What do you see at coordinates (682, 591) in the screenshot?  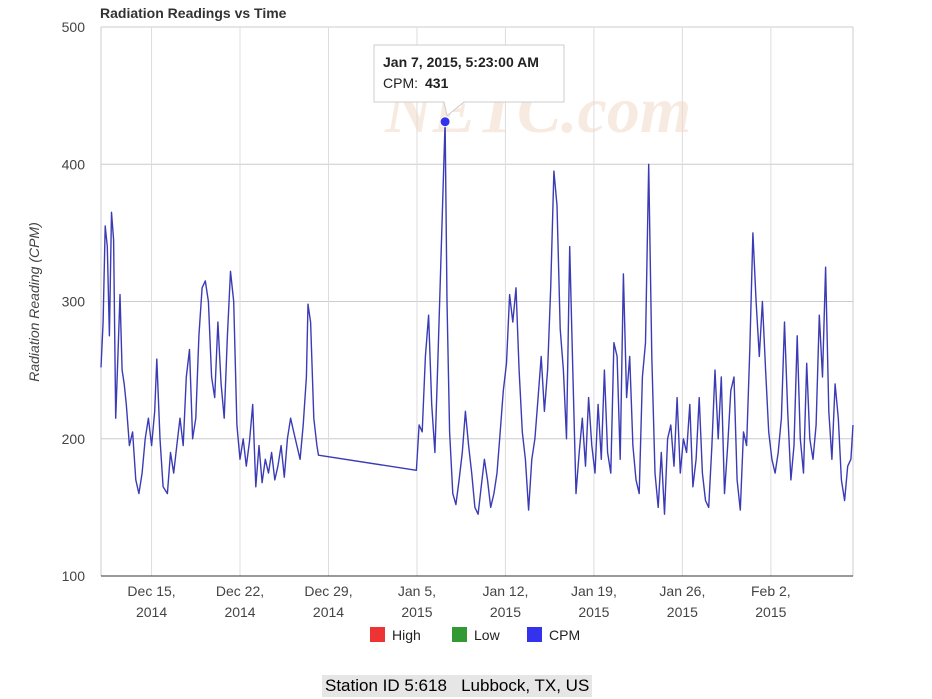 I see `x-tick-label: Jan 26,` at bounding box center [682, 591].